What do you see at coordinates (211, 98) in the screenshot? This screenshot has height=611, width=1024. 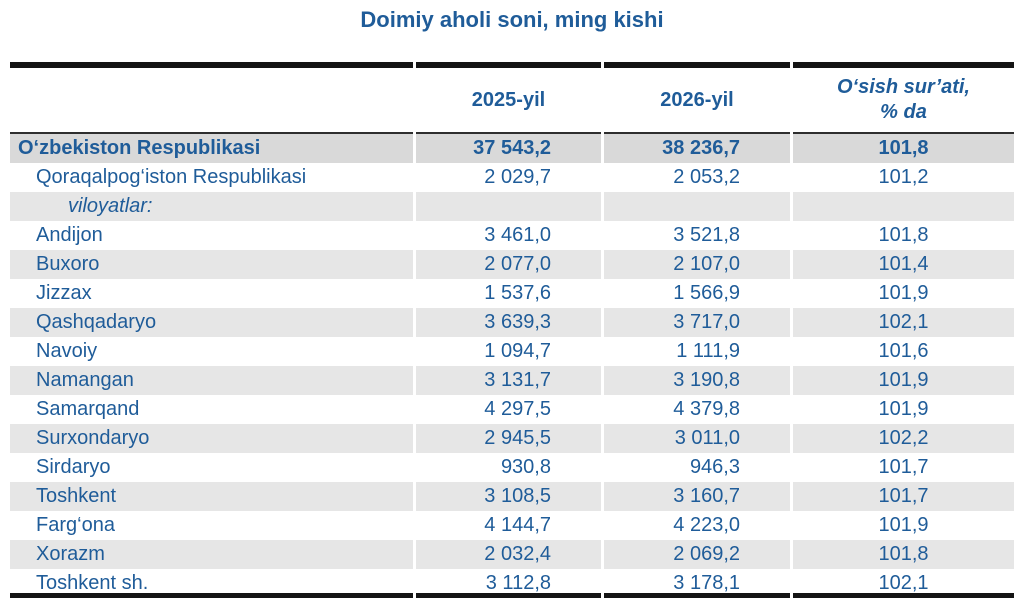 I see `header-region-cell` at bounding box center [211, 98].